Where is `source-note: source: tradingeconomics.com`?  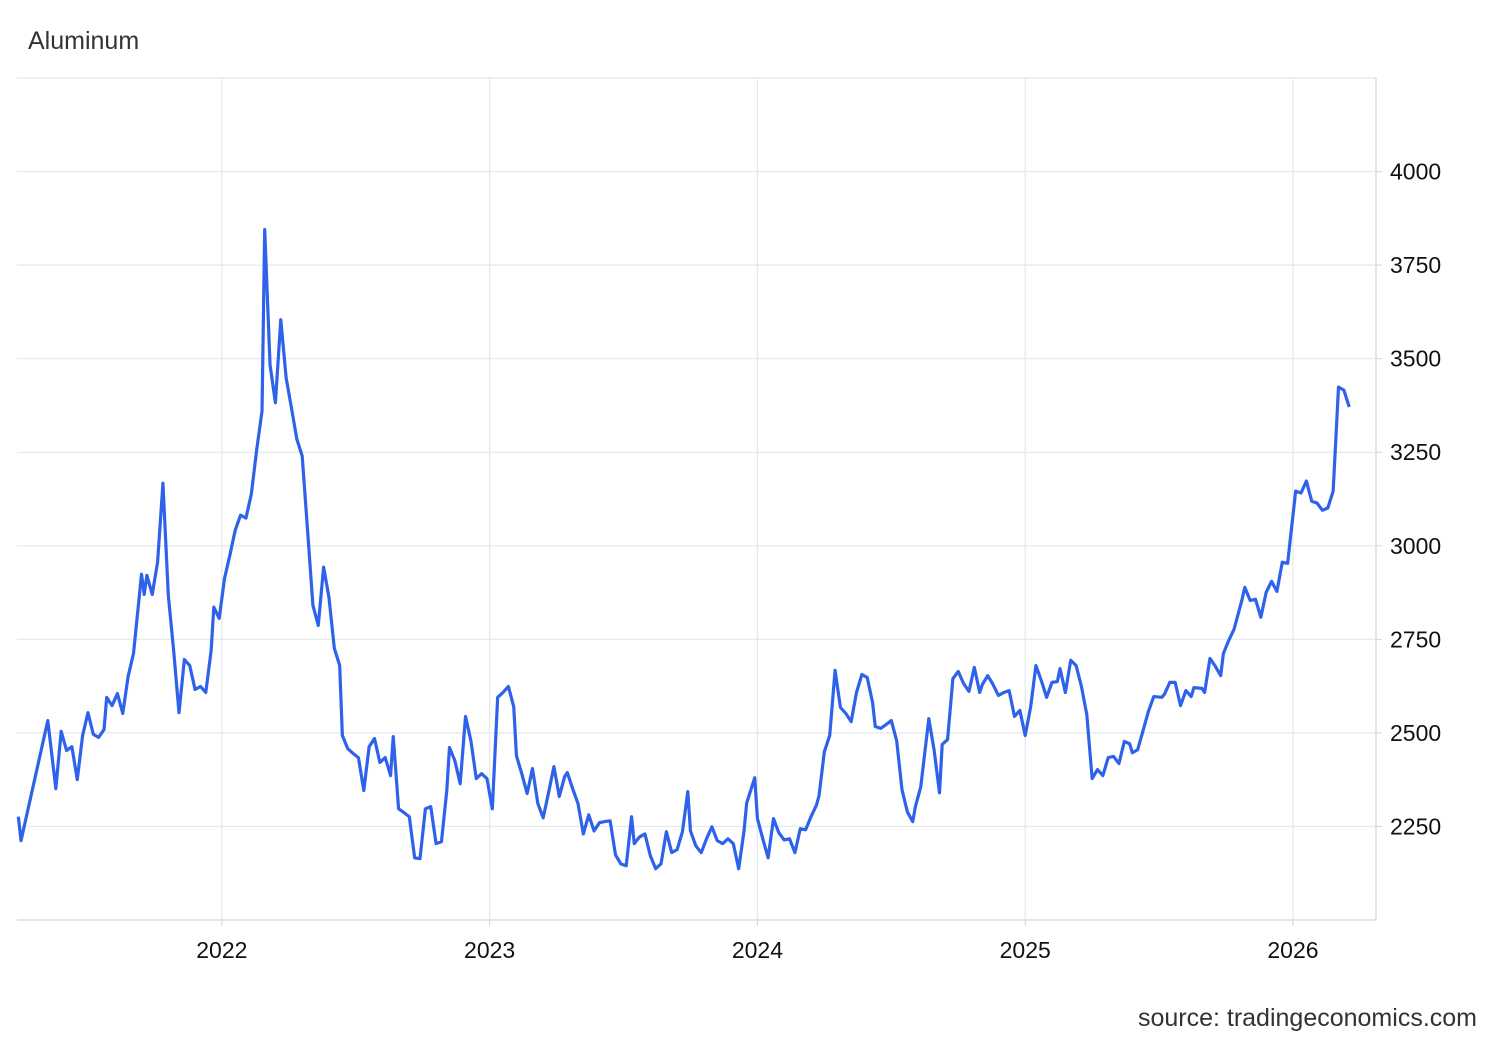
source-note: source: tradingeconomics.com is located at coordinates (1307, 1018).